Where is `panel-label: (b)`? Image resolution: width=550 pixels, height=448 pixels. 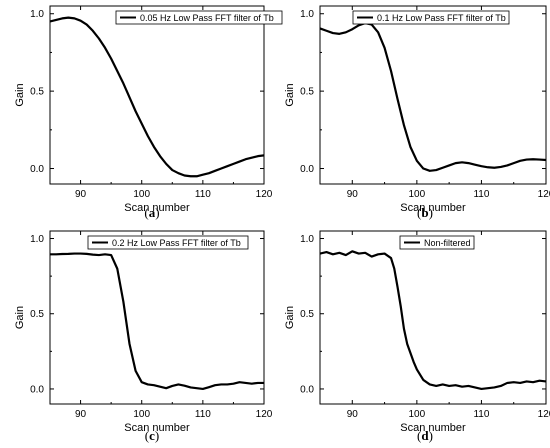
panel-label: (b) is located at coordinates (425, 212).